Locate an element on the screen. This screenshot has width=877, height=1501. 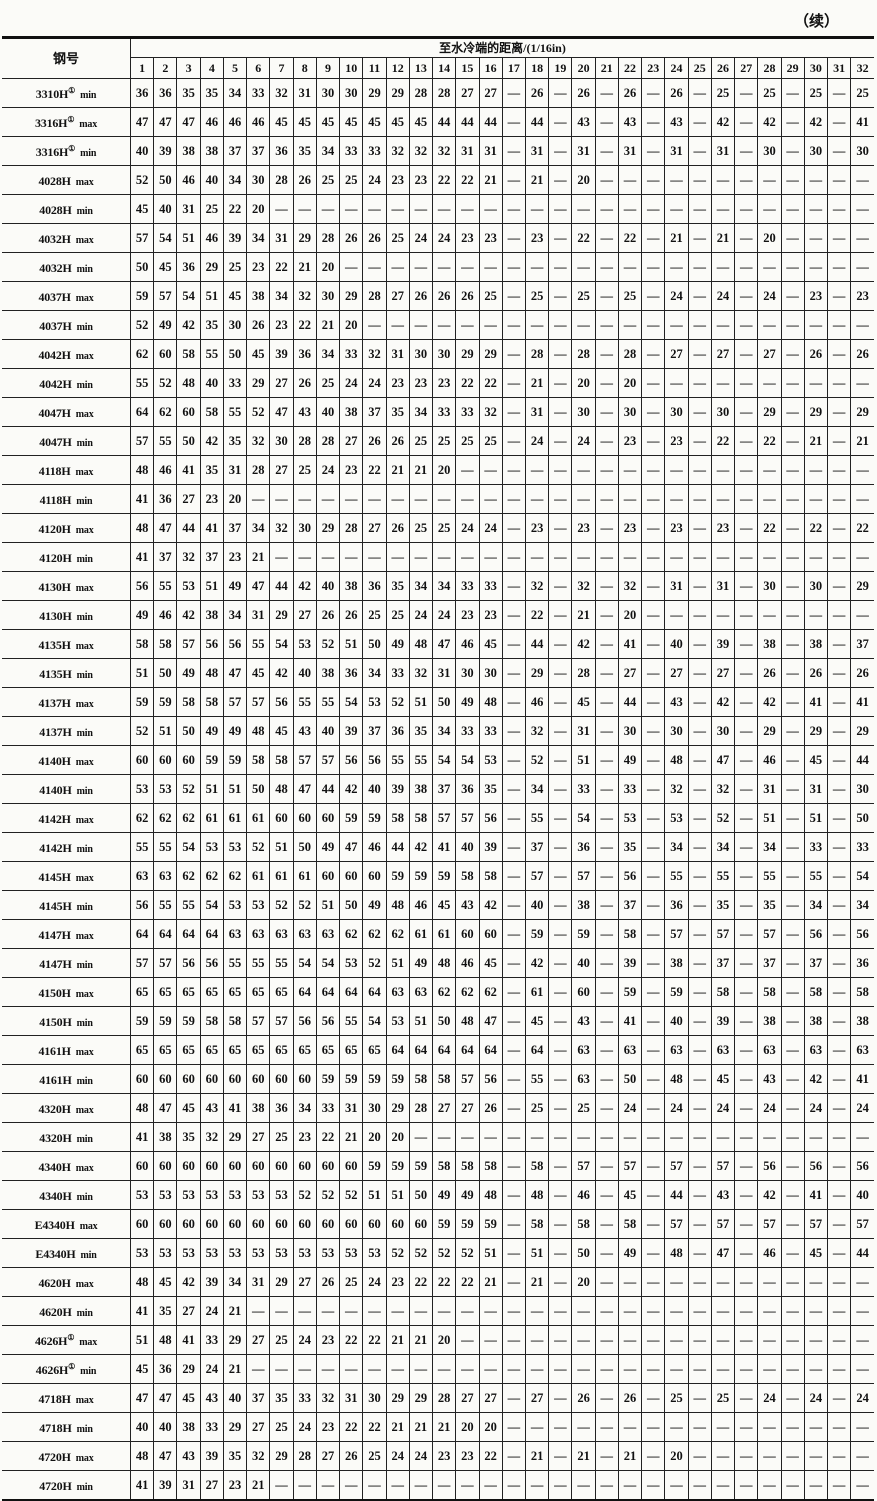
steel-grade-cell: 4047H min is located at coordinates (66, 441).